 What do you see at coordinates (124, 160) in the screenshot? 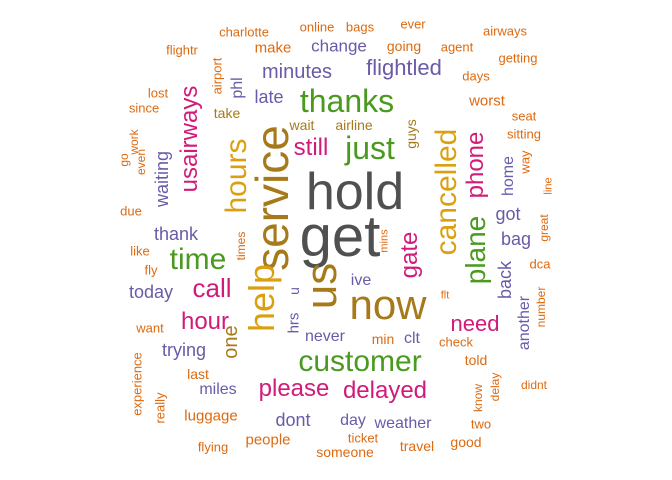
I see `word-go: go` at bounding box center [124, 160].